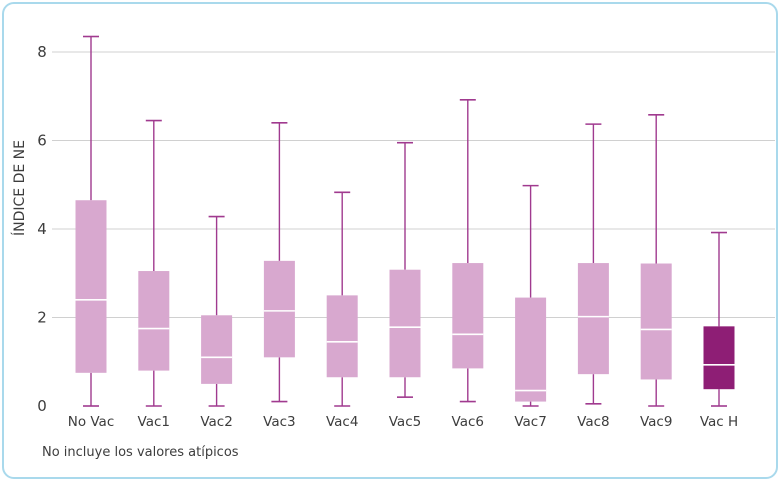  I want to click on category-label: Vac7, so click(530, 422).